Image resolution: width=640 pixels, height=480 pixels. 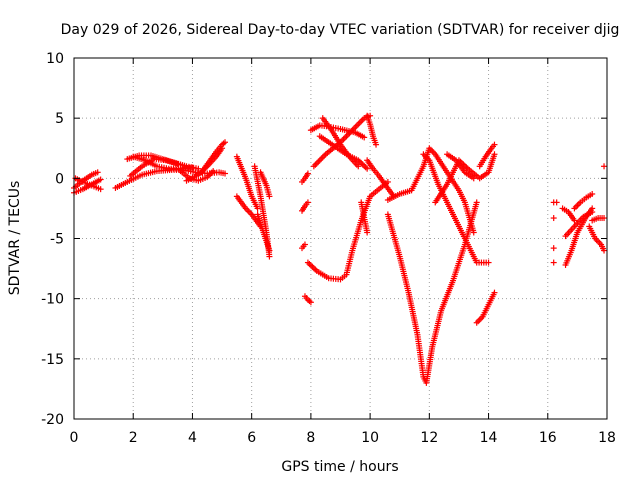 I want to click on y-tick-label: 10, so click(x=55, y=59).